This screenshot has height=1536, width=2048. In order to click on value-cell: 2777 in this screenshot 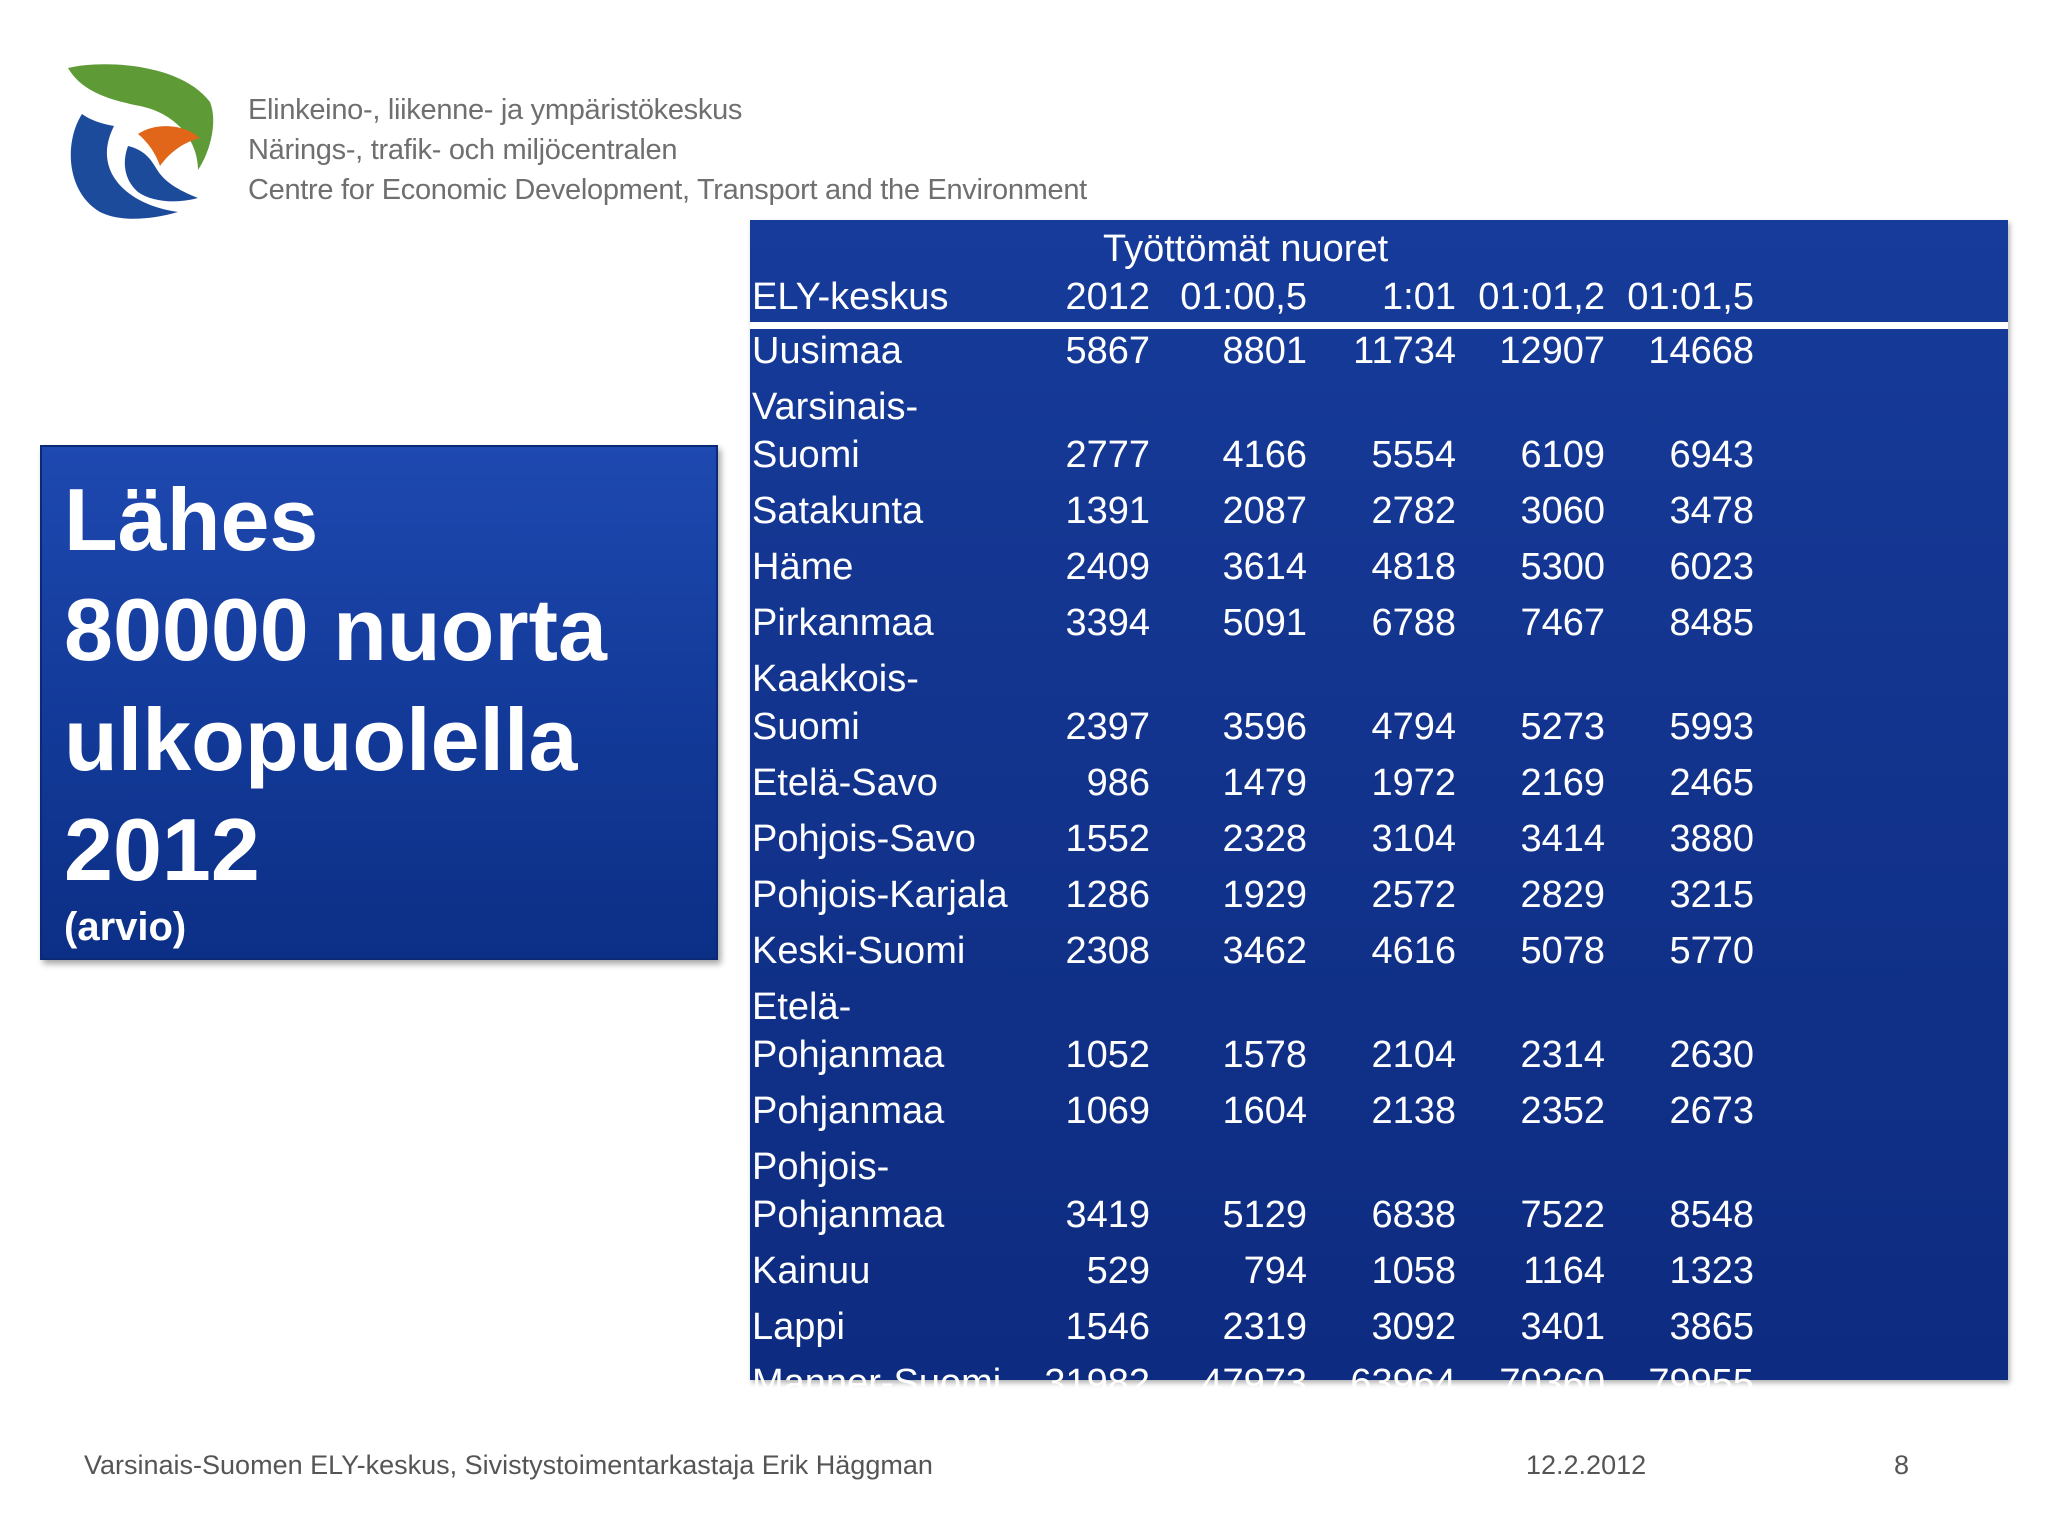, I will do `click(1107, 455)`.